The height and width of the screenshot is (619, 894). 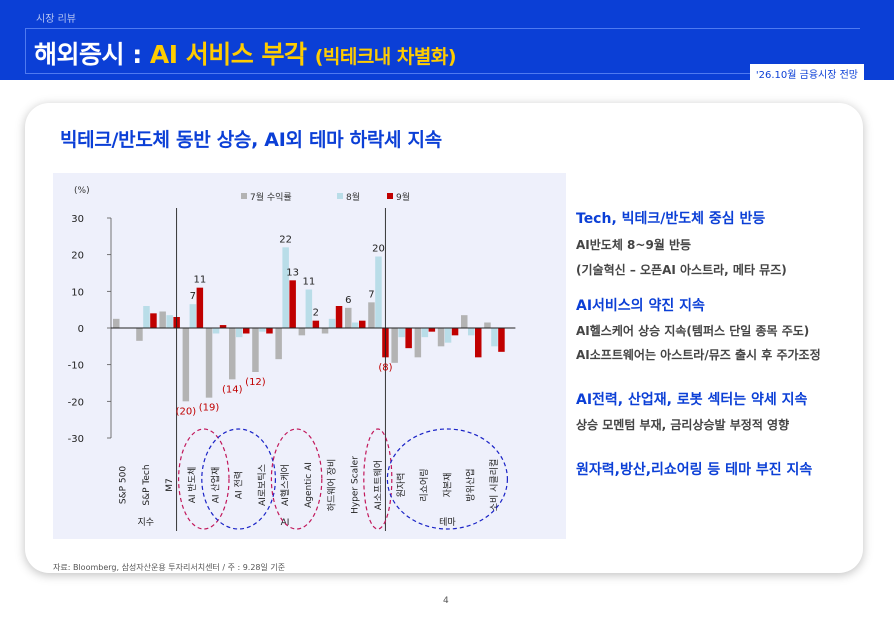 I want to click on commentary-heading-2: AI서비스의 약진 지속, so click(x=640, y=306).